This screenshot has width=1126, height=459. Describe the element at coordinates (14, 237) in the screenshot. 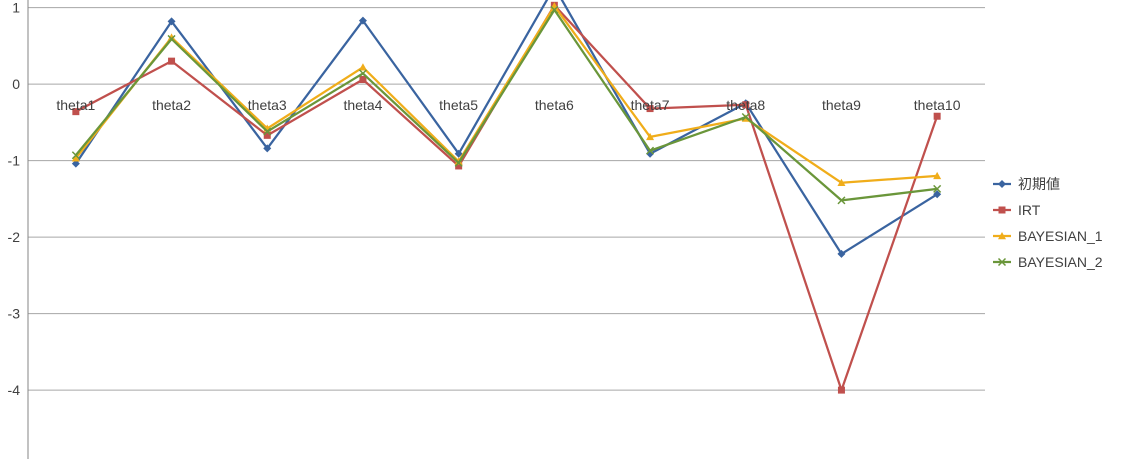

I see `y-tick-label: -2` at that location.